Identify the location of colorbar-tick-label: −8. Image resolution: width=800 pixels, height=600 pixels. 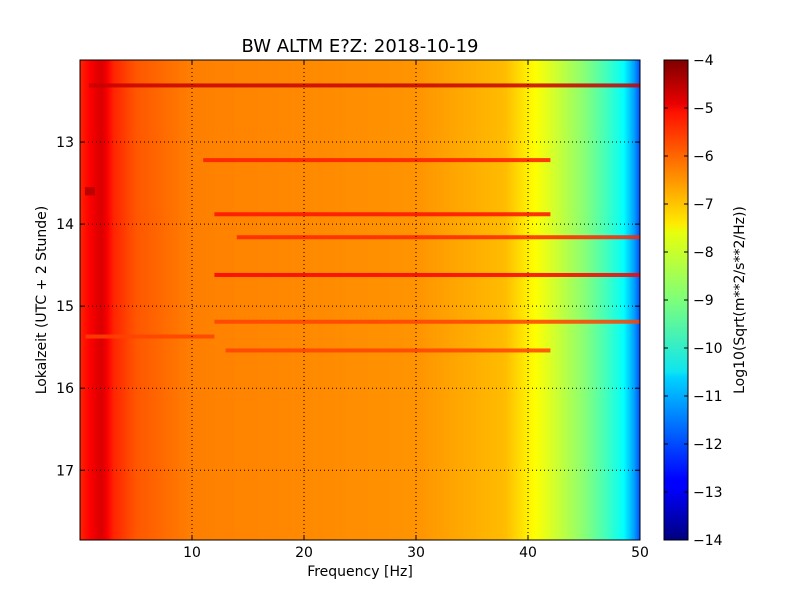
(703, 253).